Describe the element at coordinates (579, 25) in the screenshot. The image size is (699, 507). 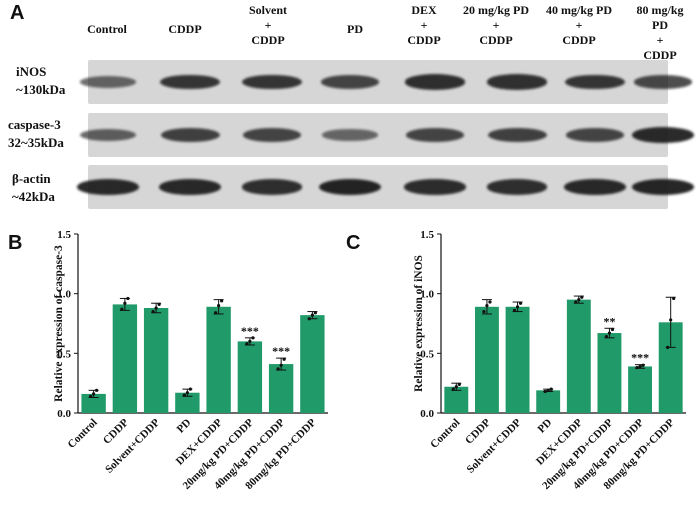
I see `lane-label: 40 mg/kg PD + CDDP` at that location.